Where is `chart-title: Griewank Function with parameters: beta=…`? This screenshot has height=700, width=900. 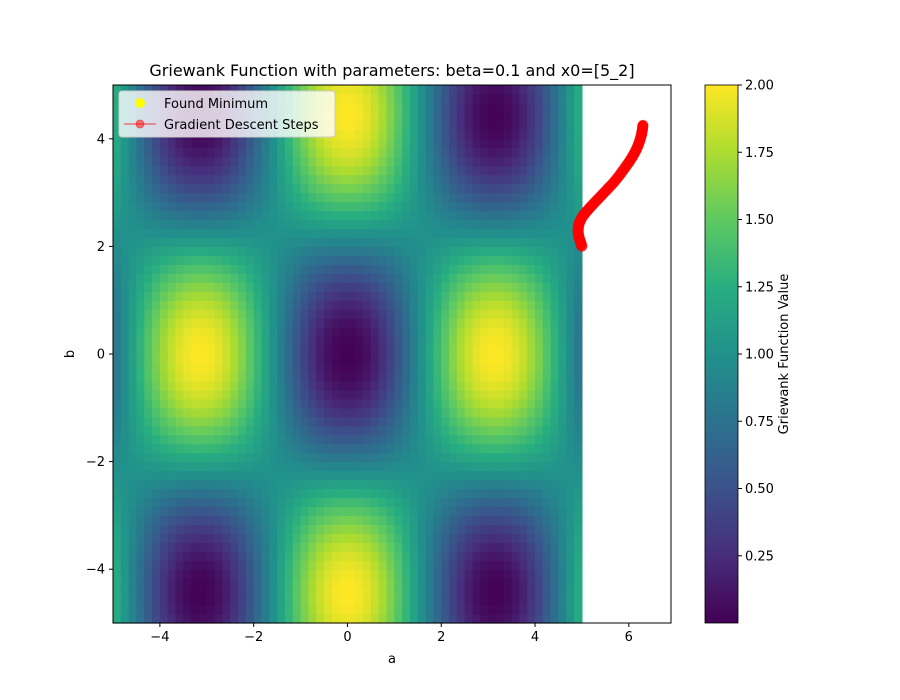 chart-title: Griewank Function with parameters: beta=… is located at coordinates (391, 71).